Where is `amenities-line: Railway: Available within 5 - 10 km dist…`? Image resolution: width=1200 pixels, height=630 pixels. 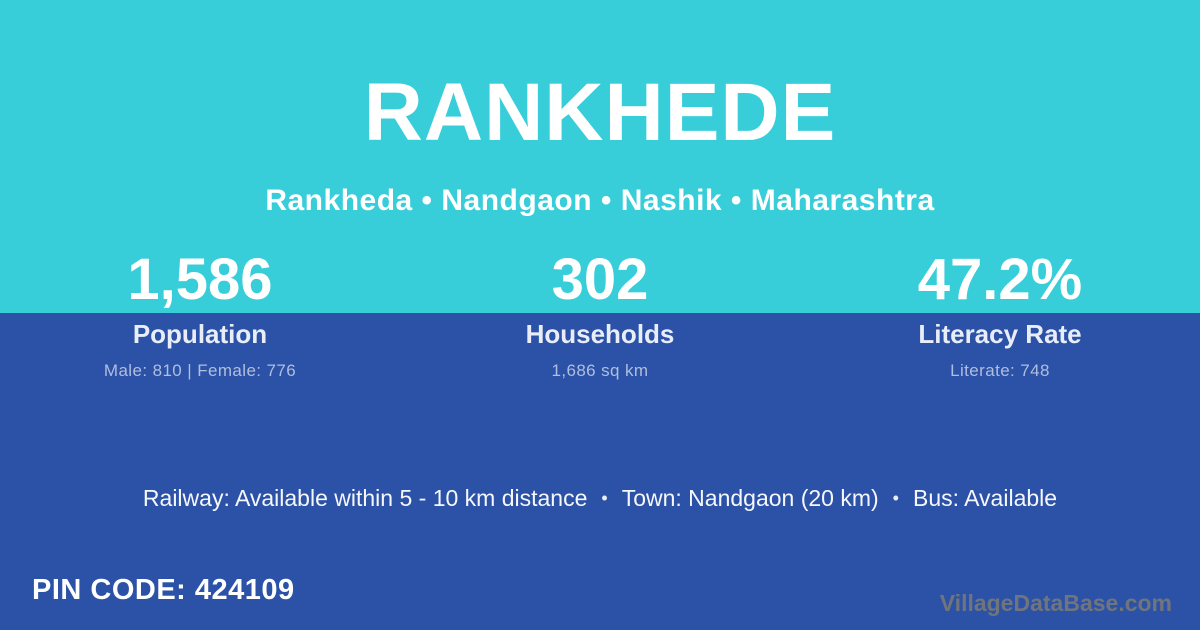
amenities-line: Railway: Available within 5 - 10 km dist… is located at coordinates (600, 498).